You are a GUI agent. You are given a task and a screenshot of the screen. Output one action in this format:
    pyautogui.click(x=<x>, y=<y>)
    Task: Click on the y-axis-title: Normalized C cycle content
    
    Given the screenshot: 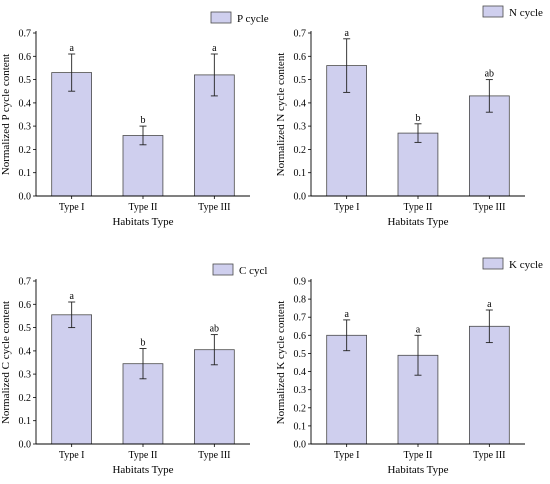 What is the action you would take?
    pyautogui.click(x=6, y=362)
    